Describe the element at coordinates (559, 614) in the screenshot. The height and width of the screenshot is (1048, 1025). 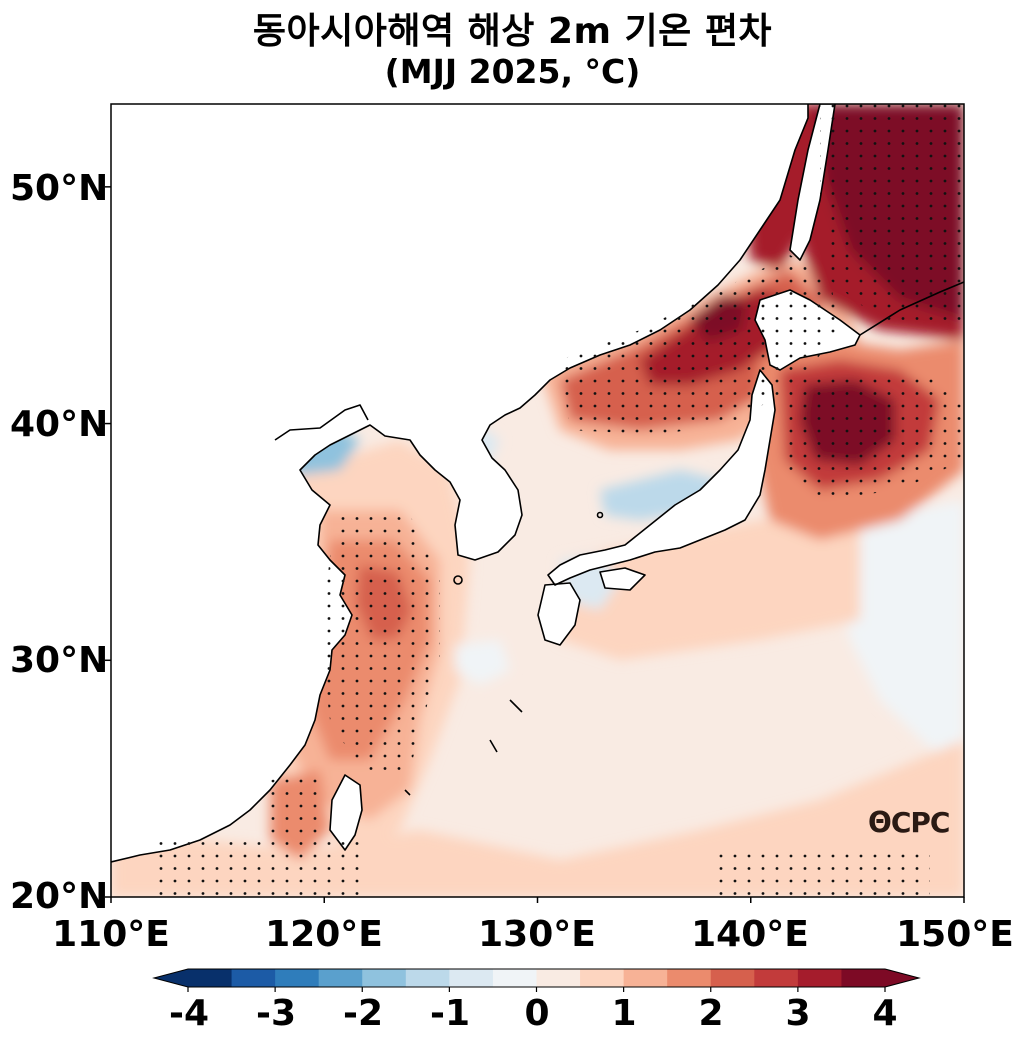
I see `land-kyushu` at that location.